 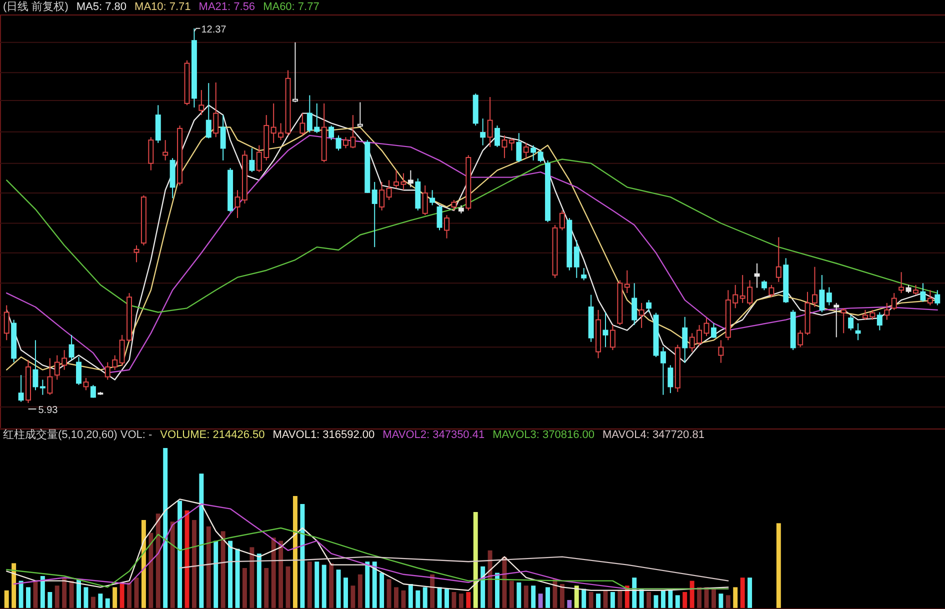 I want to click on text: MA10: 7.71, so click(x=162, y=7).